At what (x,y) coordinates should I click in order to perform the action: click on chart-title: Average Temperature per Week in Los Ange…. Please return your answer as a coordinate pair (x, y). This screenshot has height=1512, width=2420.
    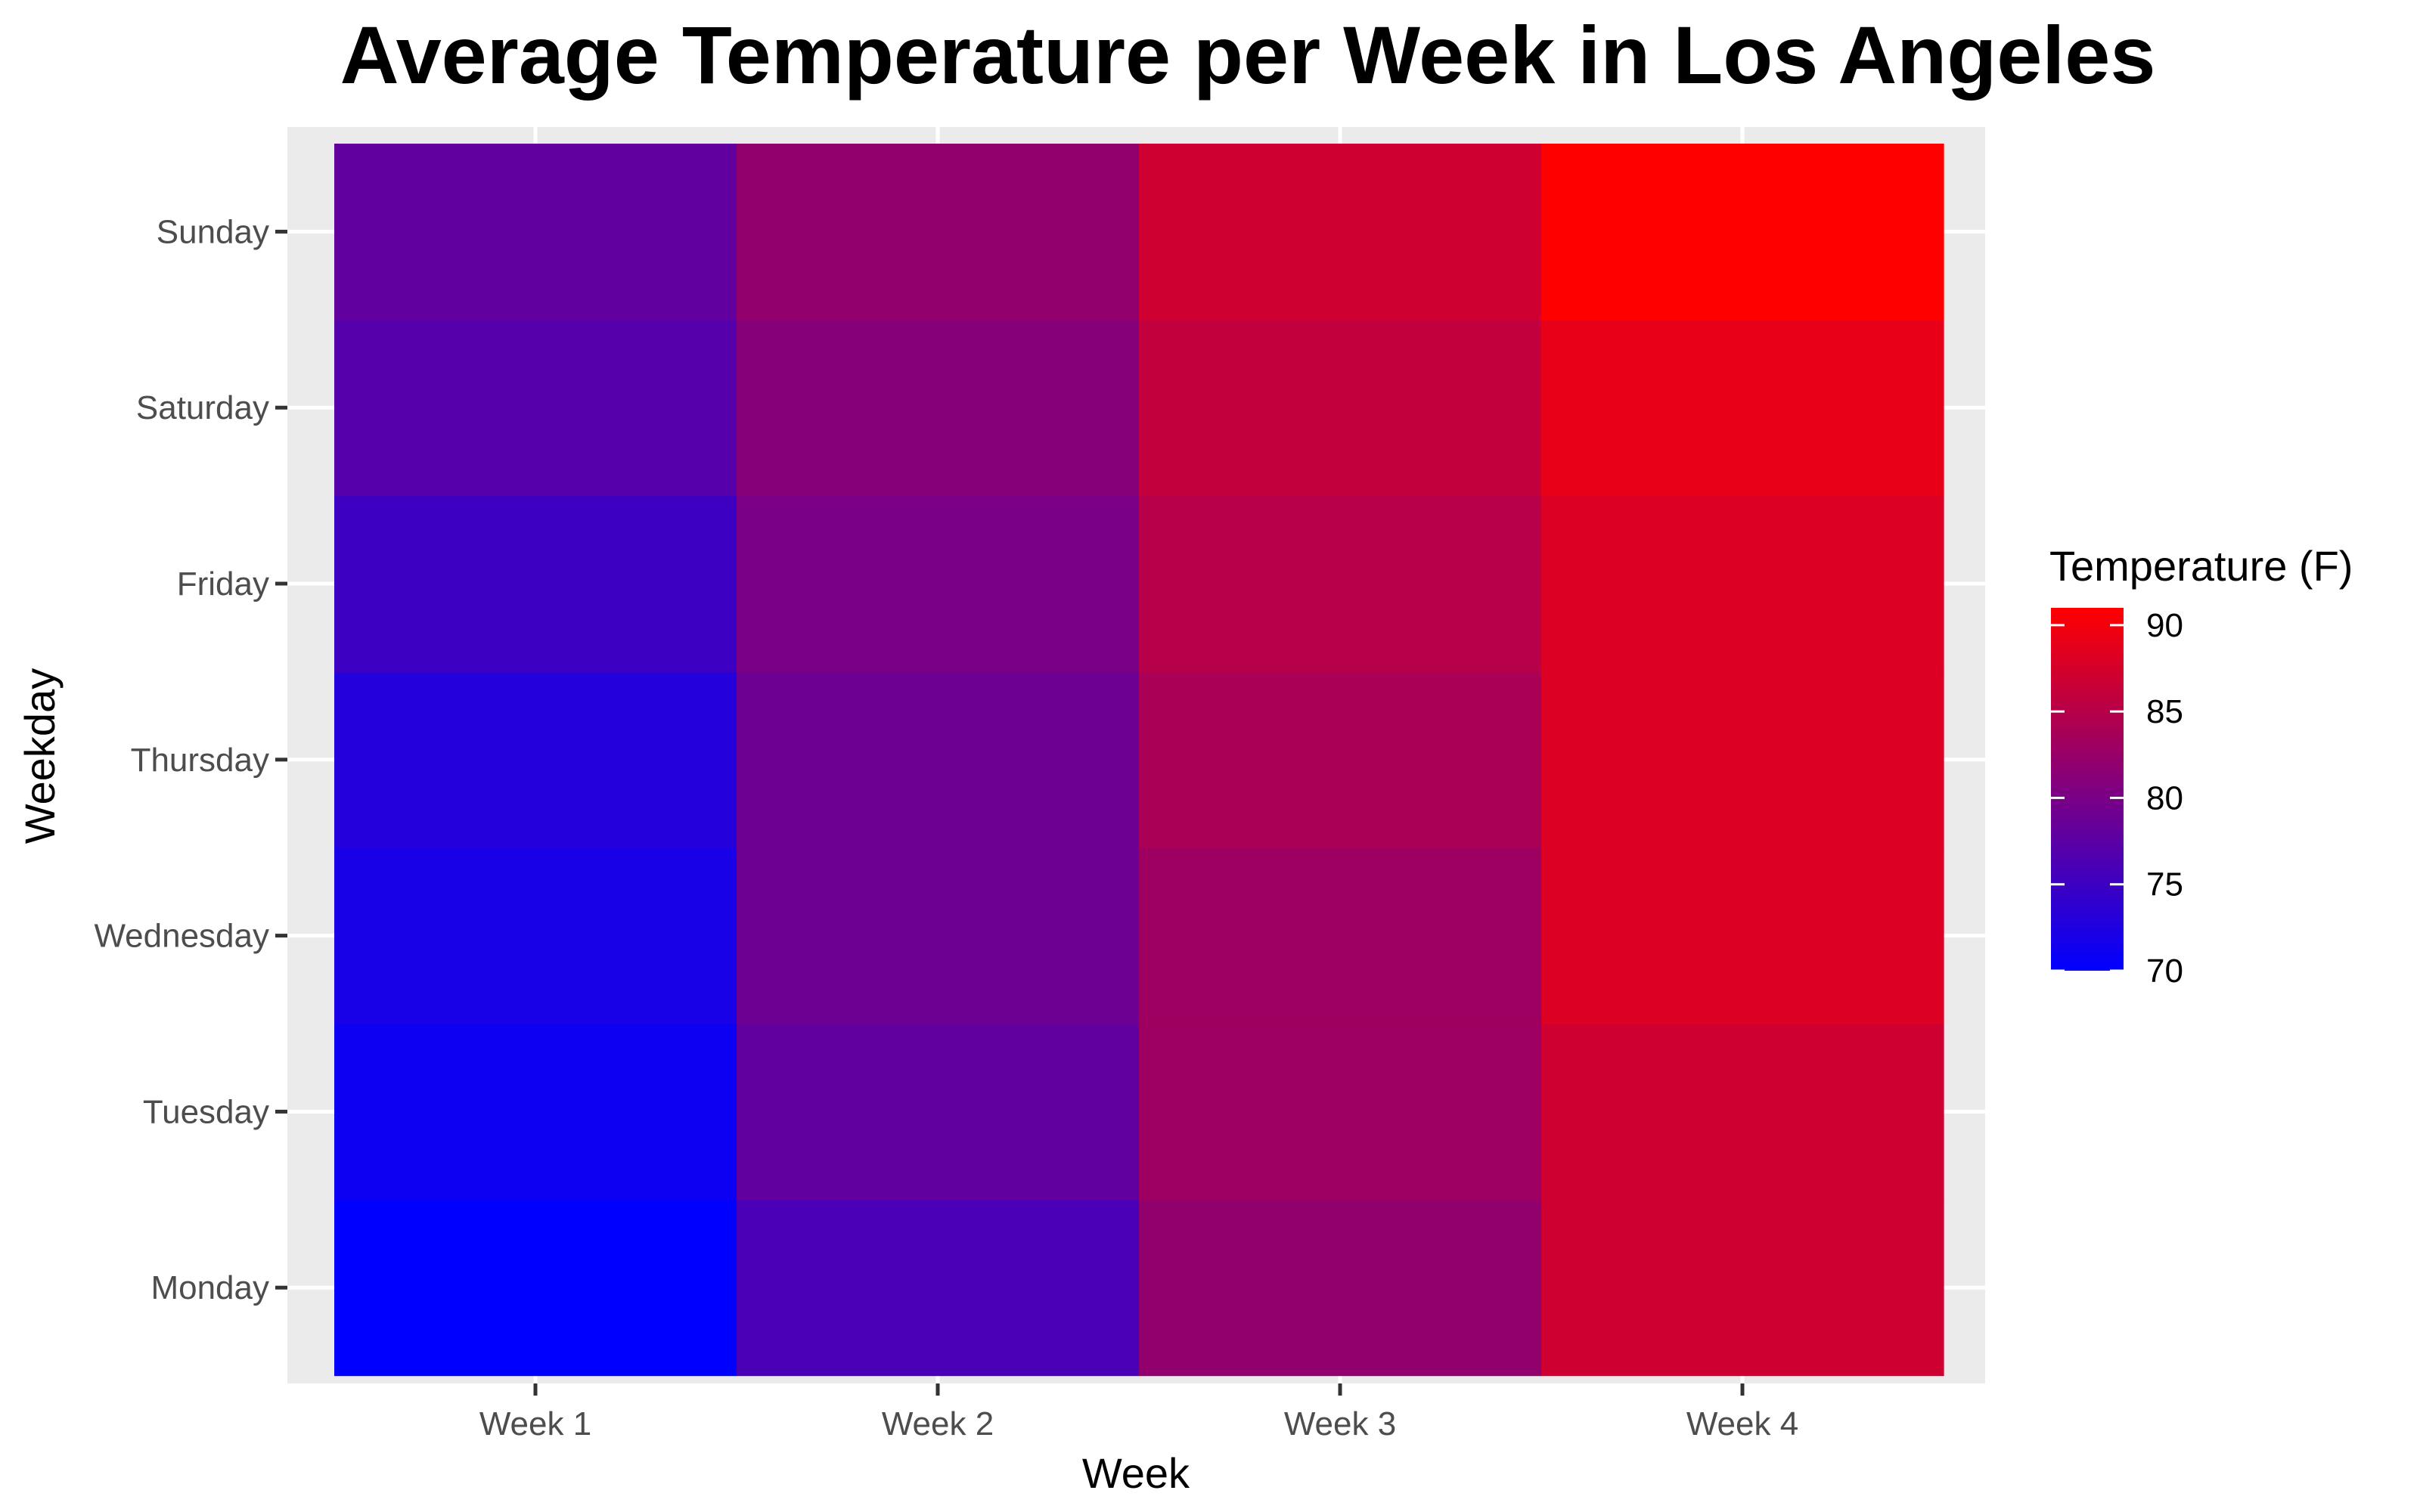
    Looking at the image, I should click on (1248, 55).